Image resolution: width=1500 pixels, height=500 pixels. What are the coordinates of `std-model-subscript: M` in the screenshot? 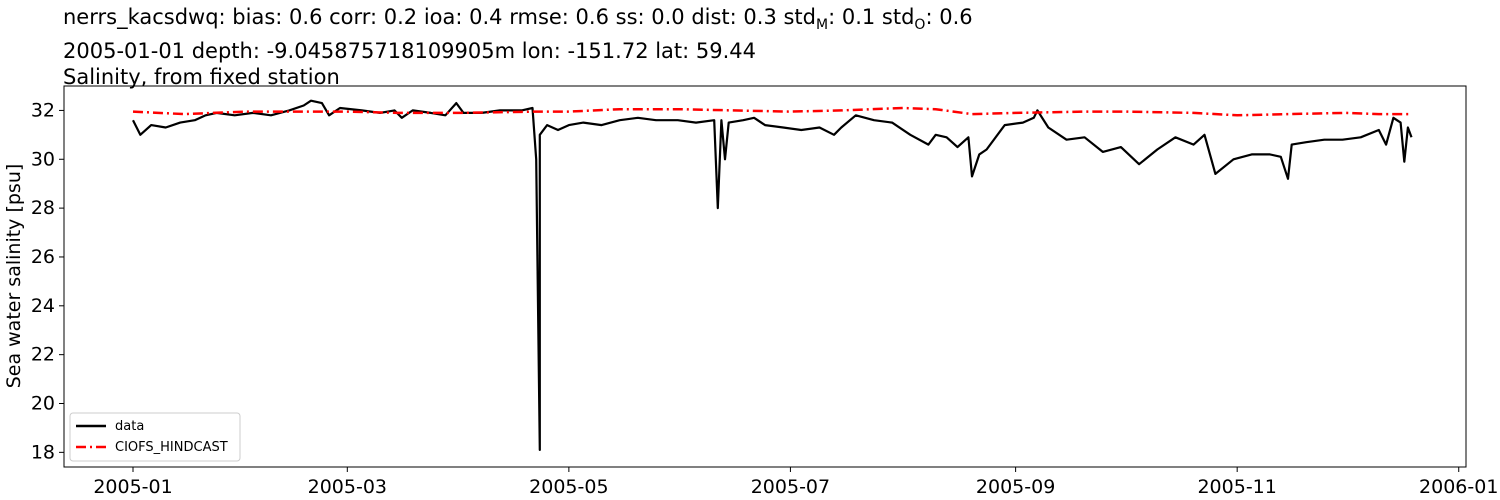 It's located at (822, 25).